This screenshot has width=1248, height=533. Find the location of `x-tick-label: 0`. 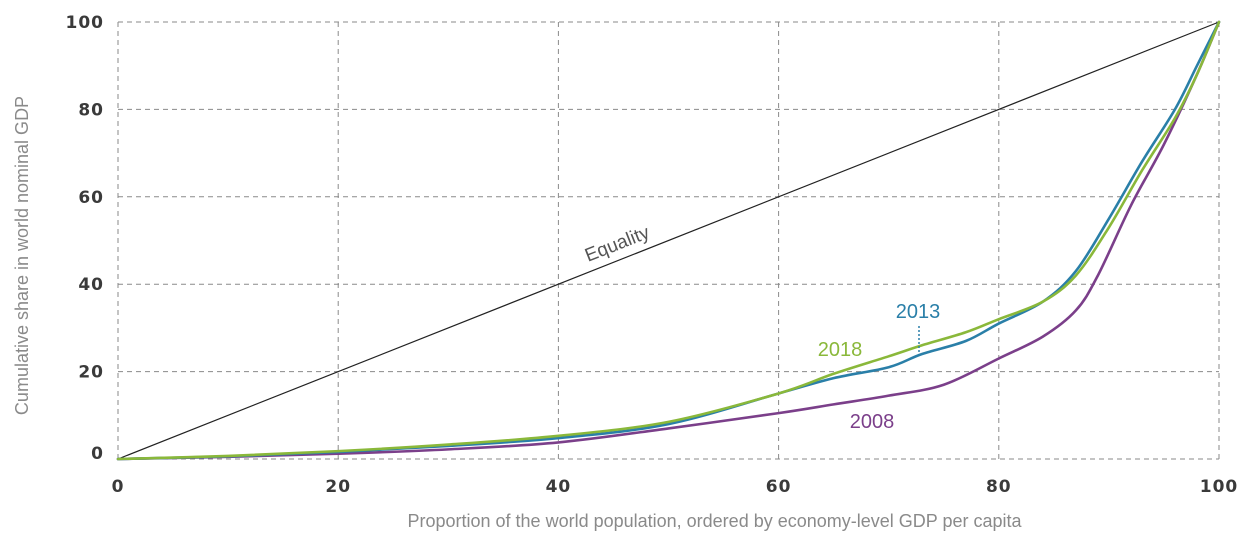

x-tick-label: 0 is located at coordinates (118, 487).